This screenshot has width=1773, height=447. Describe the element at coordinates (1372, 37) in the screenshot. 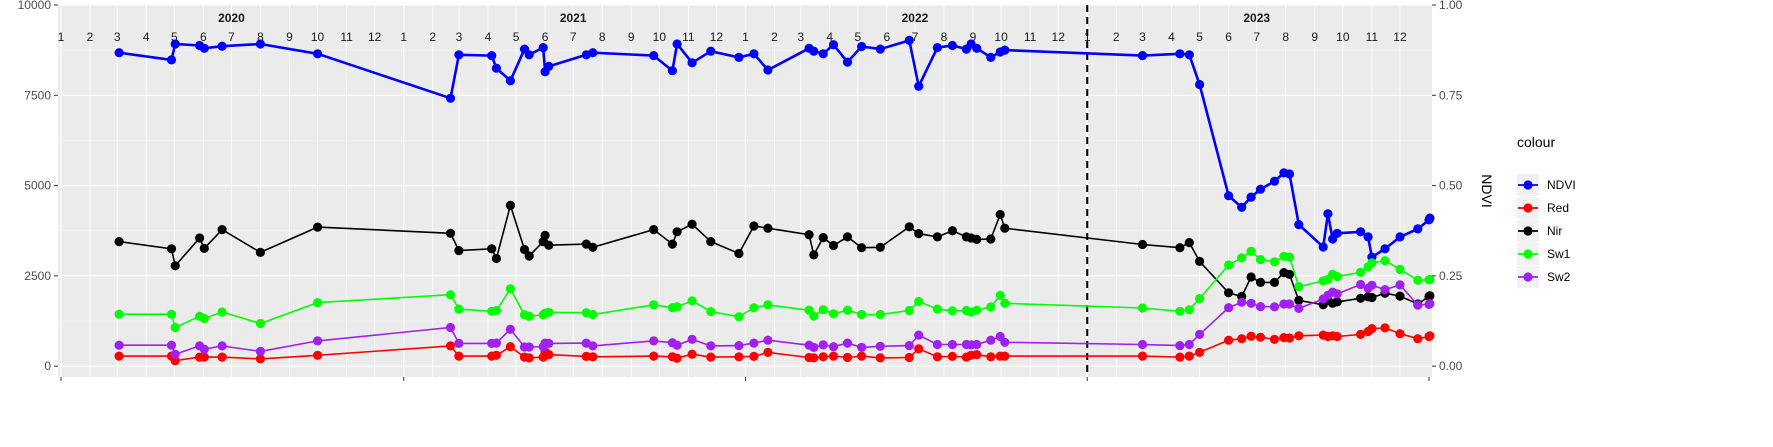

I see `month-label: 11` at that location.